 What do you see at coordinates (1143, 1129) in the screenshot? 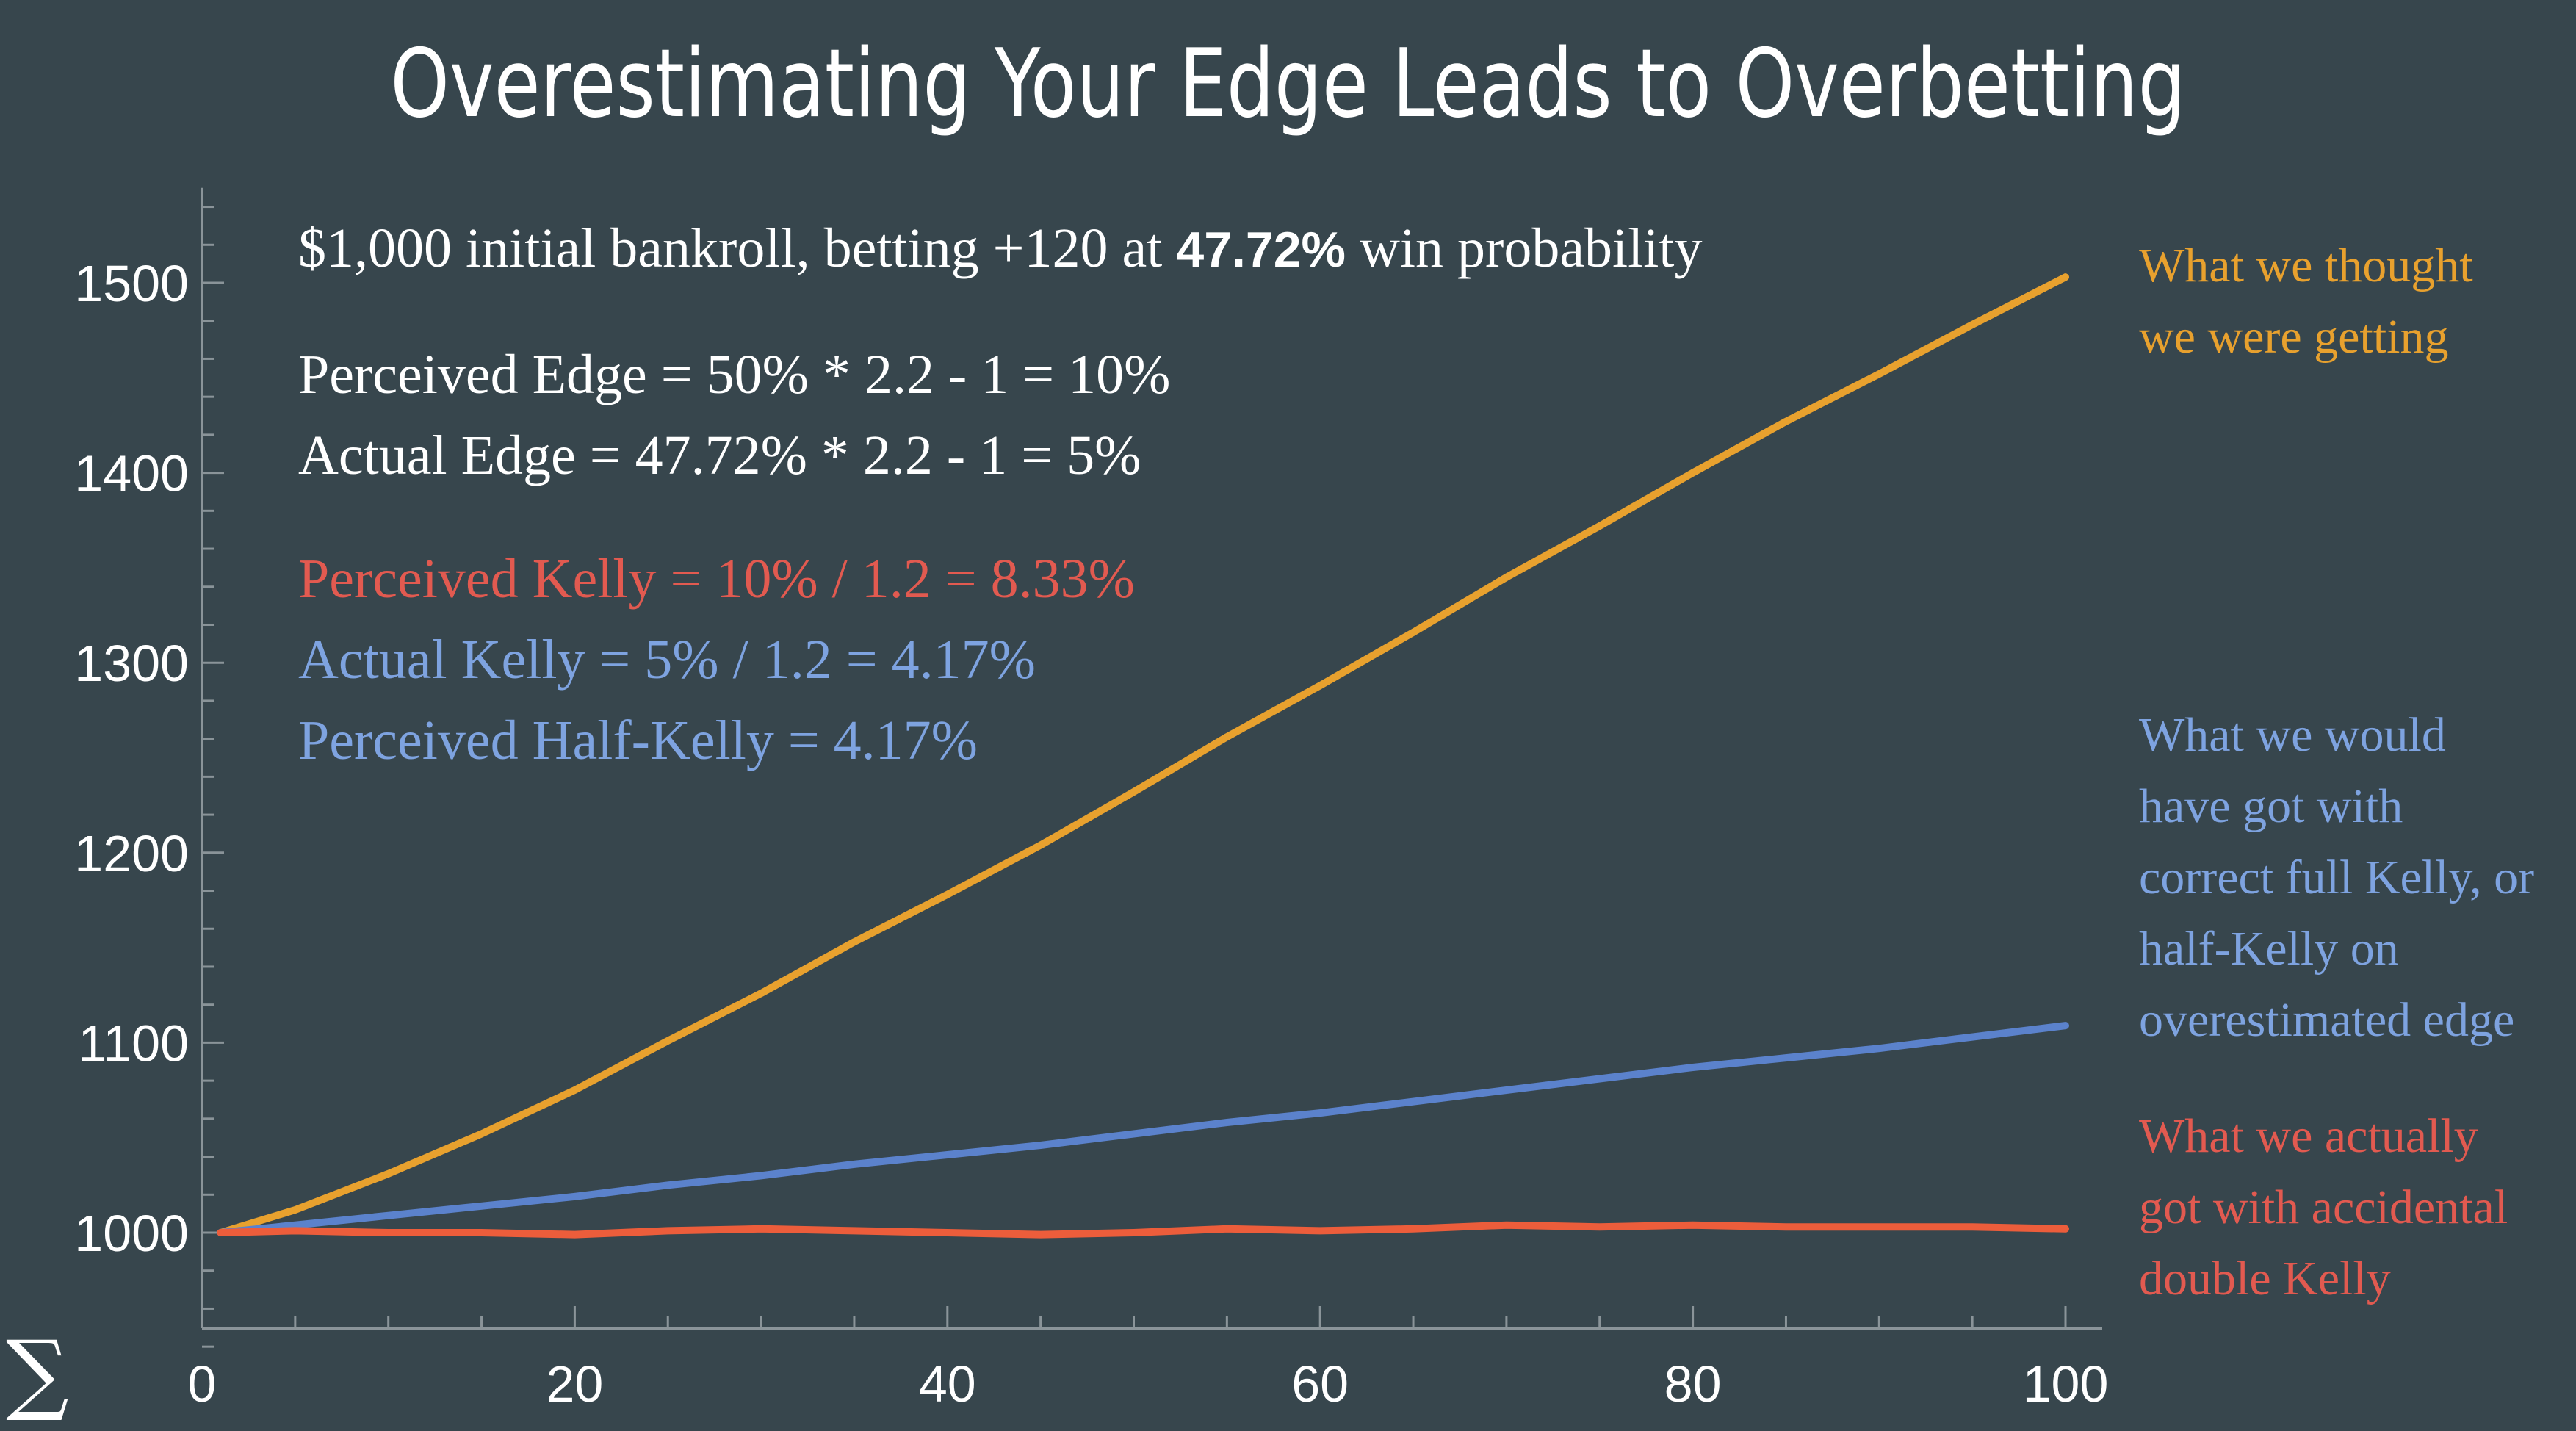
I see `blue-series-line` at bounding box center [1143, 1129].